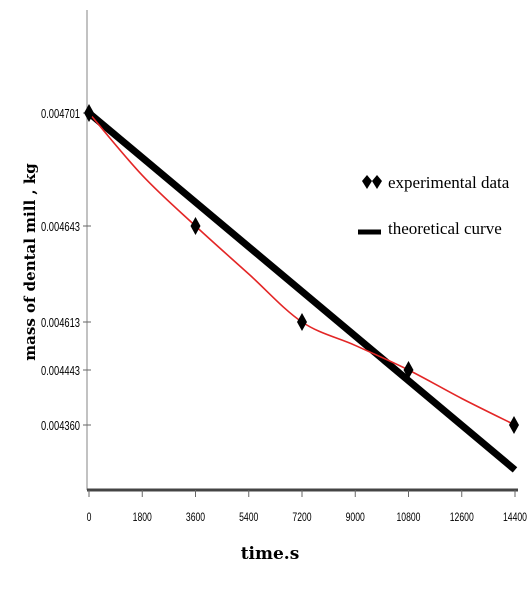 Image resolution: width=530 pixels, height=595 pixels. What do you see at coordinates (515, 518) in the screenshot?
I see `x-tick-label: 14400` at bounding box center [515, 518].